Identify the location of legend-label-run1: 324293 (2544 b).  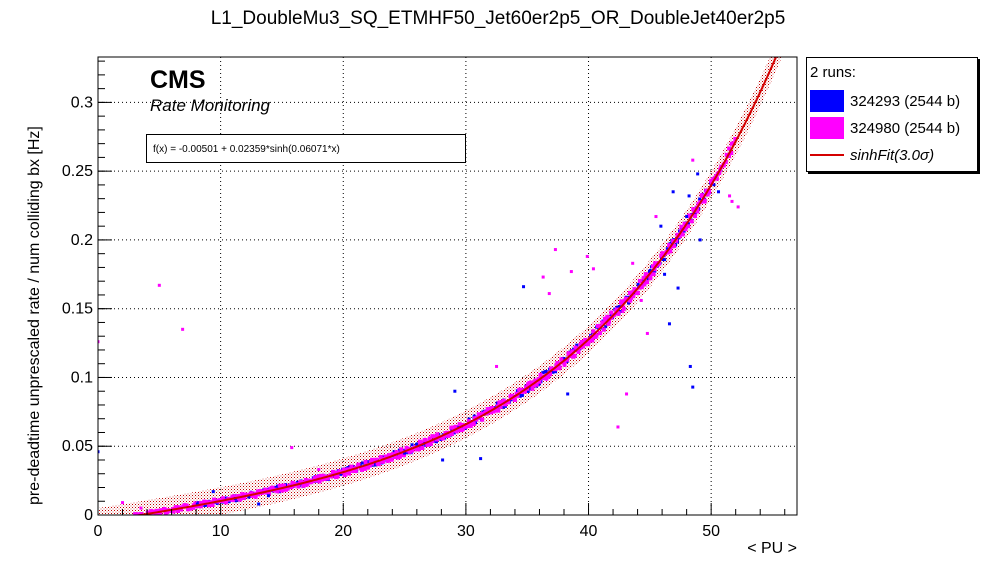
(905, 101).